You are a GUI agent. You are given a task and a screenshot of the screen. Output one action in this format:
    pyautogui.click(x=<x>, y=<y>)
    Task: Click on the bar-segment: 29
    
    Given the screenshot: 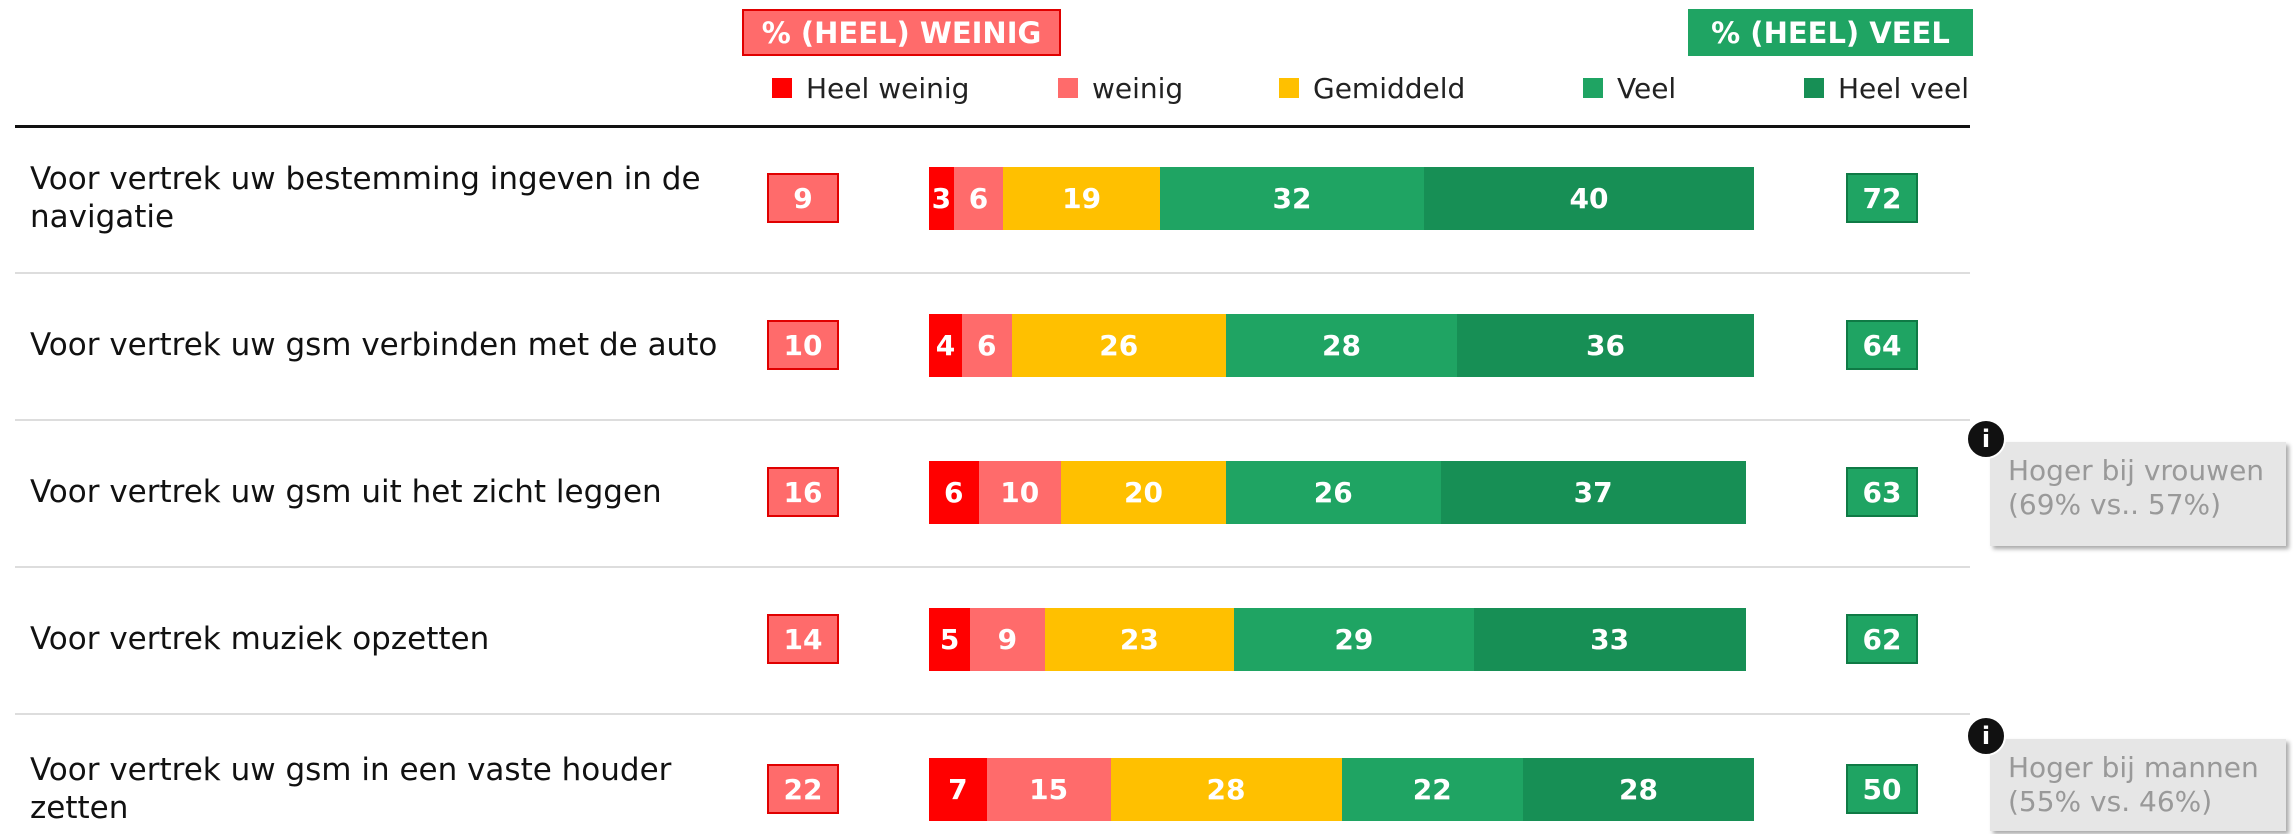 What is the action you would take?
    pyautogui.click(x=1354, y=639)
    